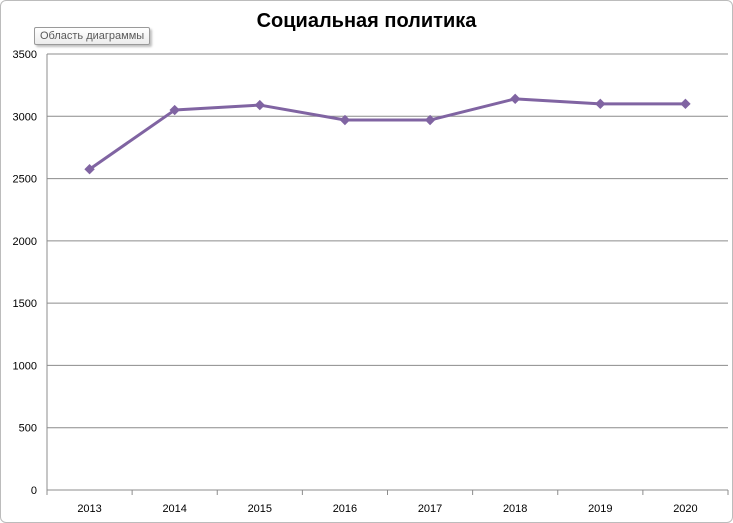  Describe the element at coordinates (685, 509) in the screenshot. I see `x-tick-label: 2020` at that location.